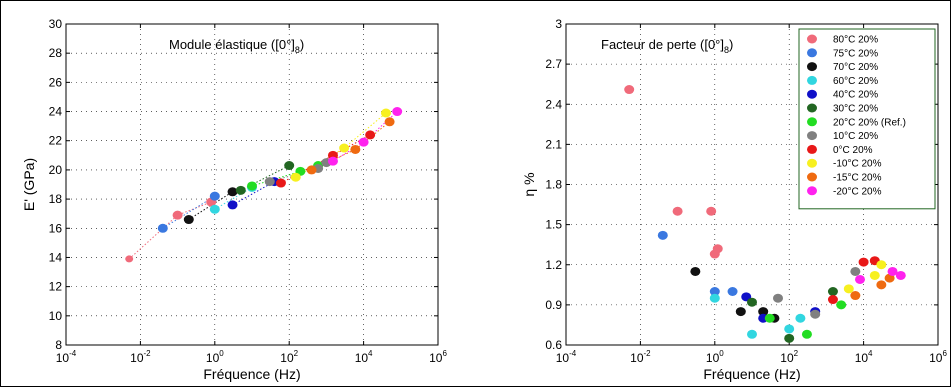 The width and height of the screenshot is (951, 391). Describe the element at coordinates (857, 178) in the screenshot. I see `legend-label: -15°C 20%` at that location.